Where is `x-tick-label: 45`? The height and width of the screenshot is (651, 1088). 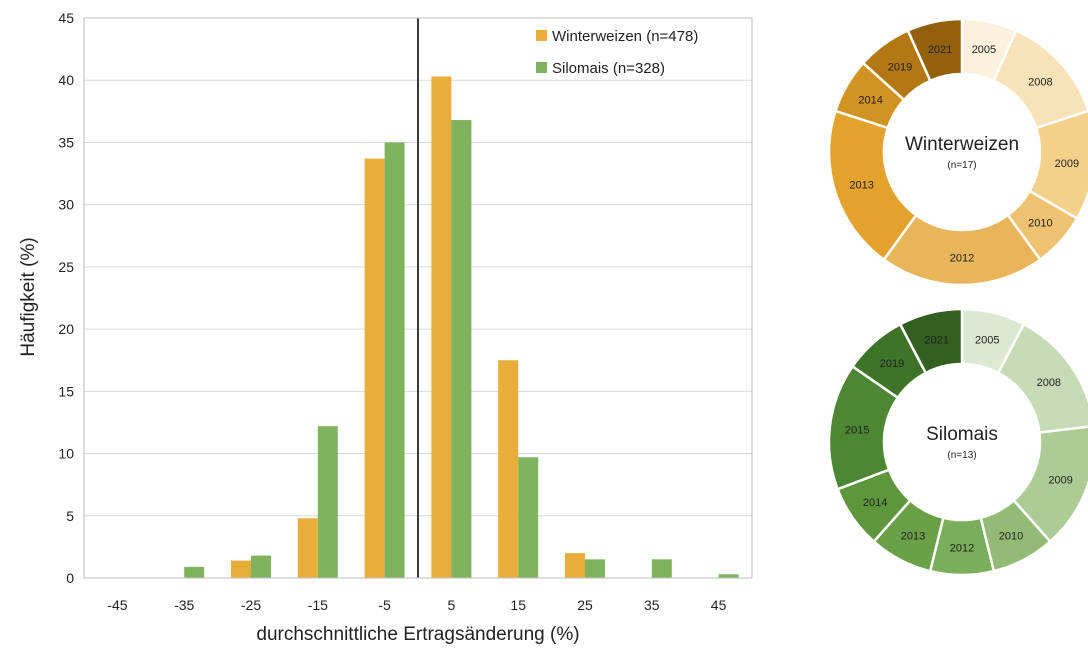 x-tick-label: 45 is located at coordinates (719, 605).